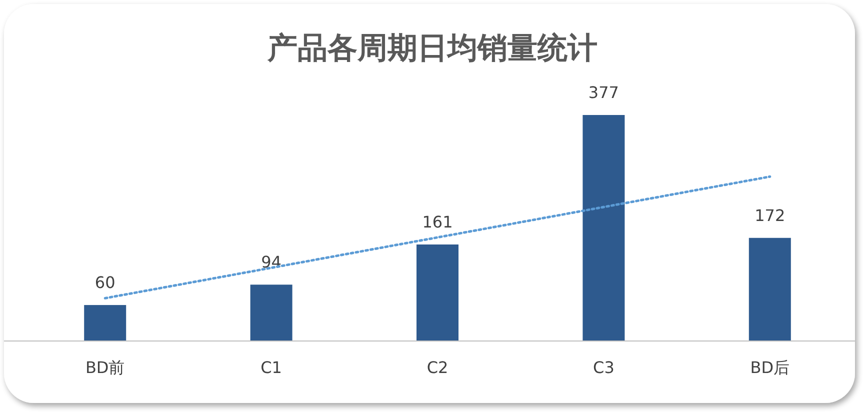 This screenshot has width=865, height=413. Describe the element at coordinates (432, 48) in the screenshot. I see `chart-title: 产品各周期日均销量统计` at that location.